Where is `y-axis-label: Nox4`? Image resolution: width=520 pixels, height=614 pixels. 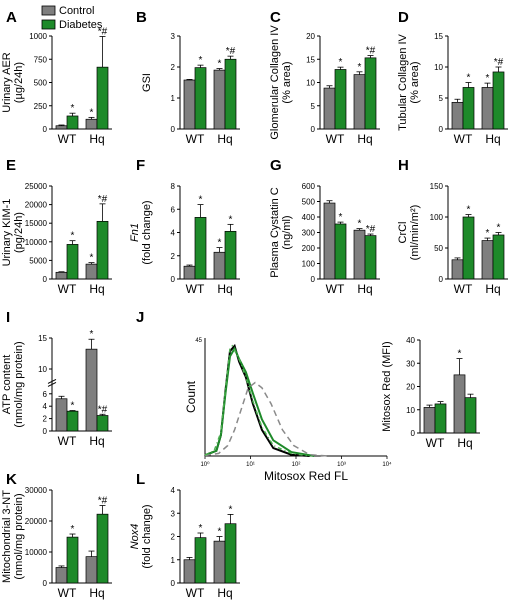 y-axis-label: Nox4 is located at coordinates (135, 537).